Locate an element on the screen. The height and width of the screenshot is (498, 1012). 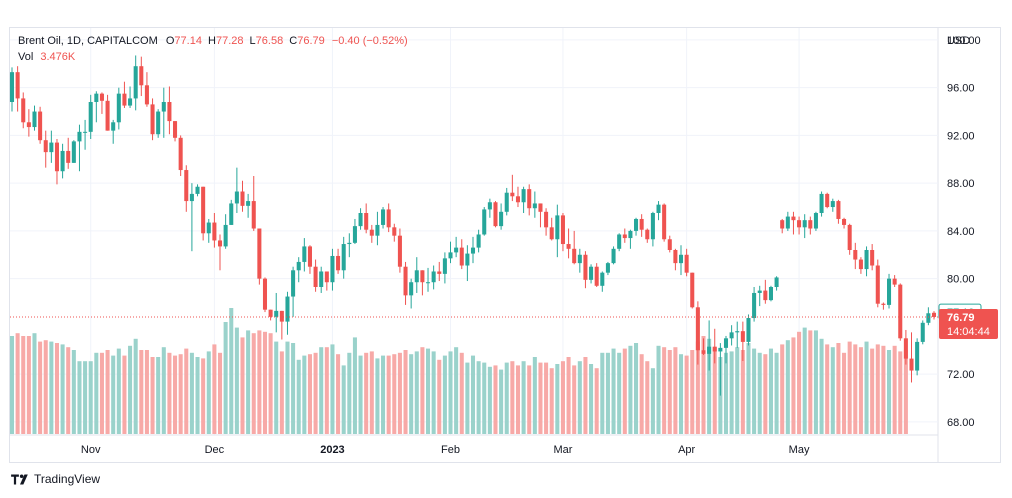
currency-label: USD is located at coordinates (958, 41).